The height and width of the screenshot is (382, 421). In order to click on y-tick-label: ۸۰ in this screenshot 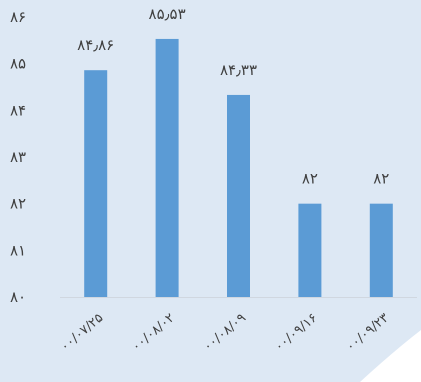, I will do `click(18, 297)`.